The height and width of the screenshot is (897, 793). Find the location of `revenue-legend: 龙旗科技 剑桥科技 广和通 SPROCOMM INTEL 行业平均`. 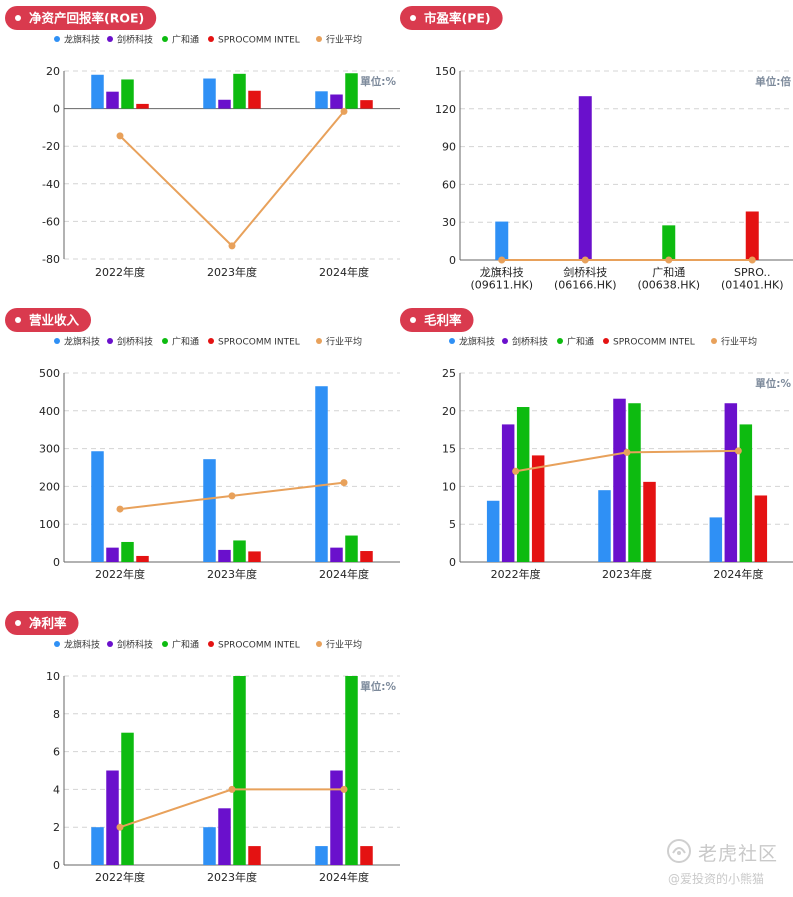

revenue-legend: 龙旗科技 剑桥科技 广和通 SPROCOMM INTEL 行业平均 is located at coordinates (208, 342).